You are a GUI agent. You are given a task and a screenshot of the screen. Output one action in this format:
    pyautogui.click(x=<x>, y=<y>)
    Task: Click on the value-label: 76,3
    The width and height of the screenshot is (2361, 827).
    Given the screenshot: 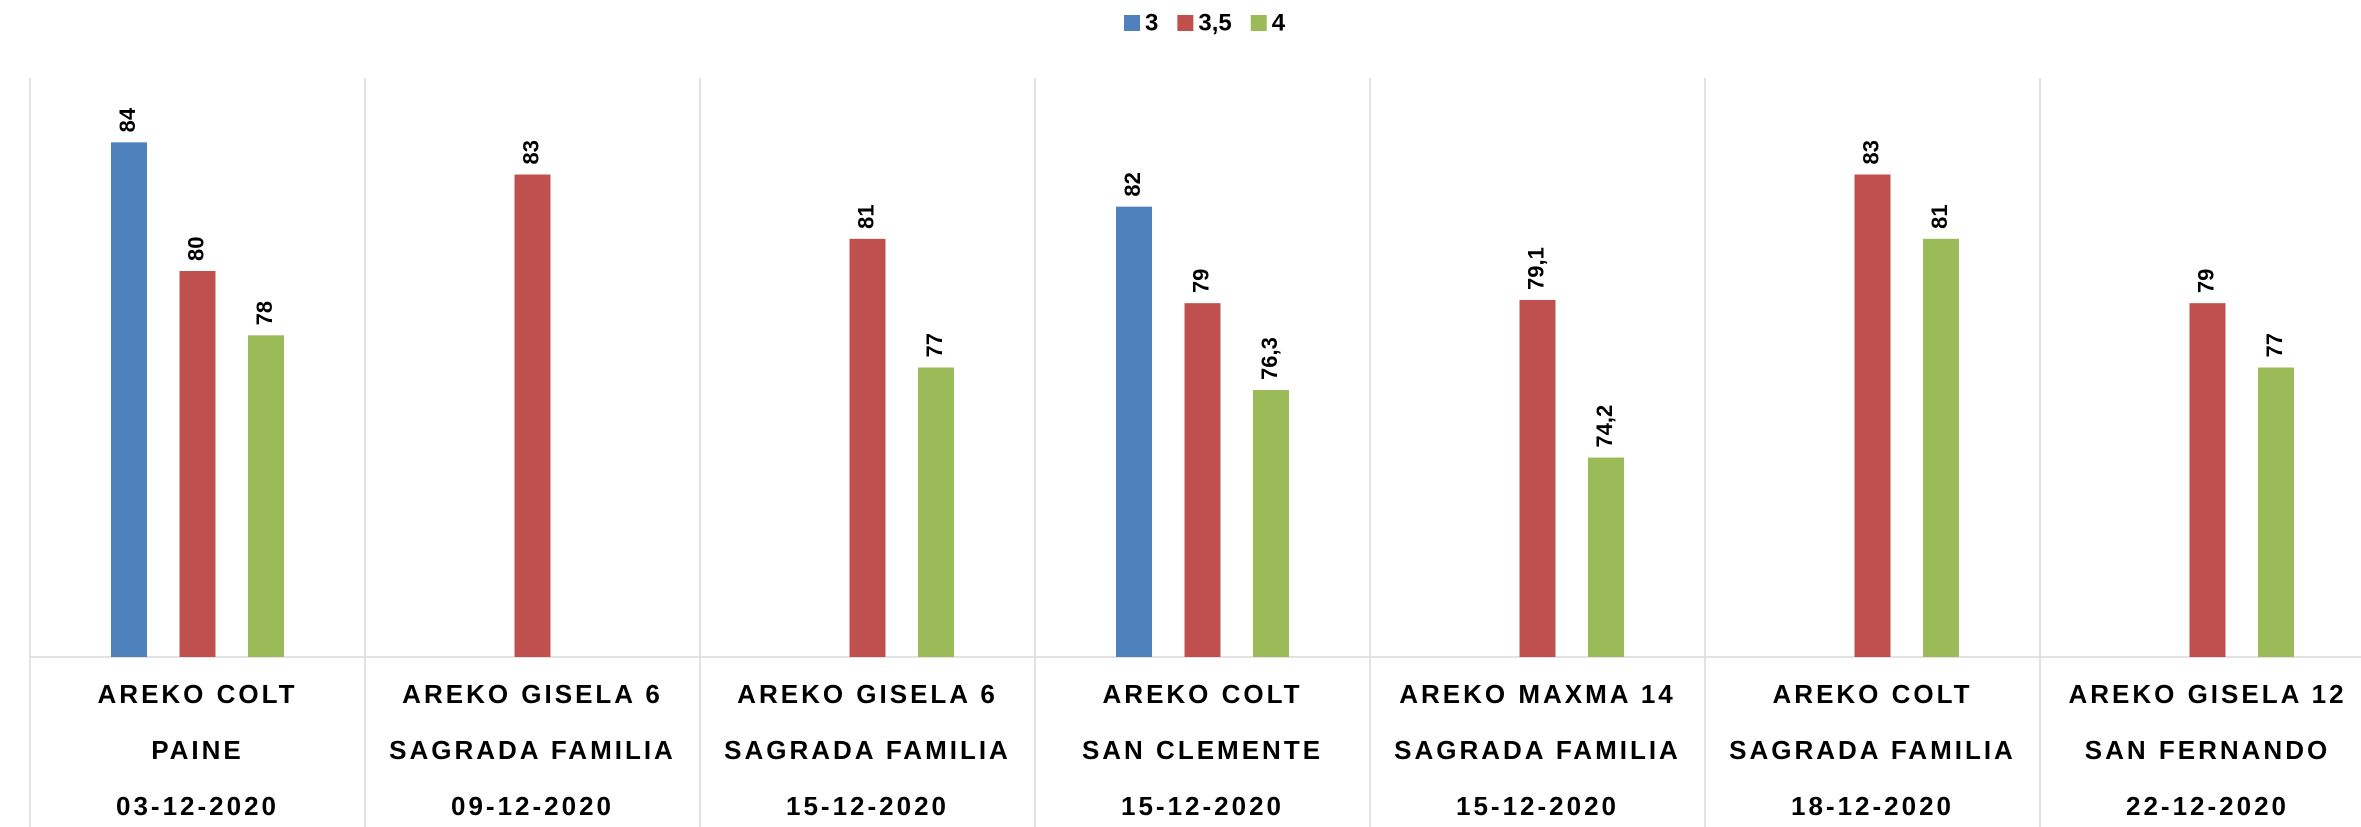 What is the action you would take?
    pyautogui.click(x=1269, y=358)
    